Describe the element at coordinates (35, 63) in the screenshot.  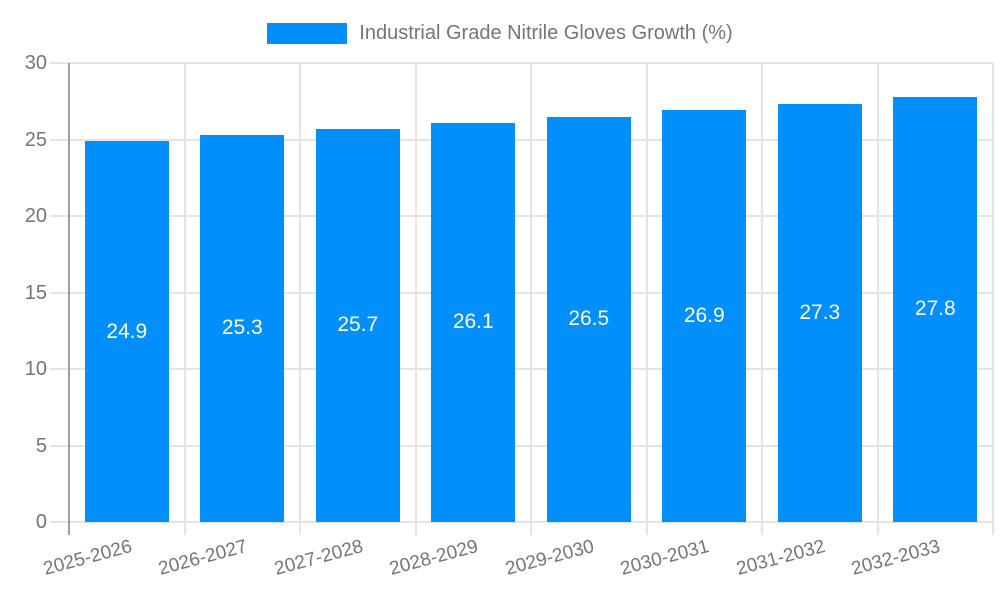
I see `y-tick-label: 30` at that location.